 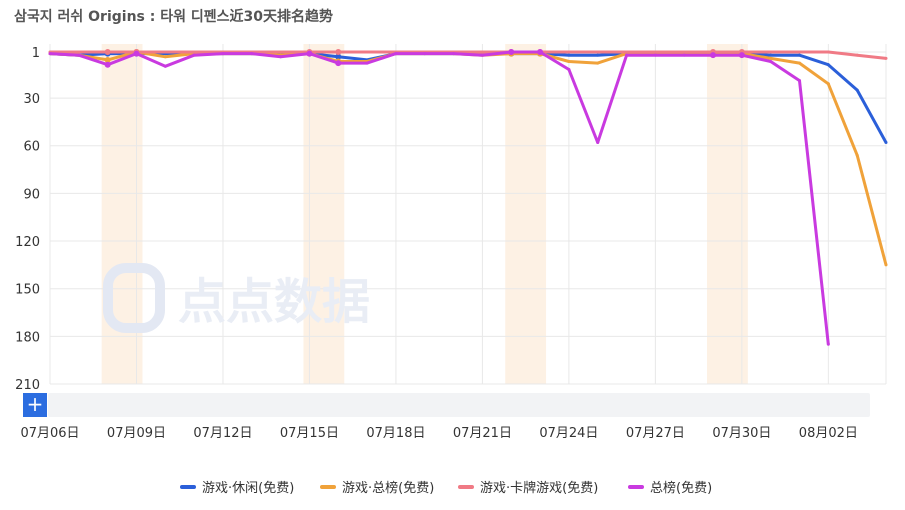 What do you see at coordinates (459, 405) in the screenshot?
I see `range-scrollbar` at bounding box center [459, 405].